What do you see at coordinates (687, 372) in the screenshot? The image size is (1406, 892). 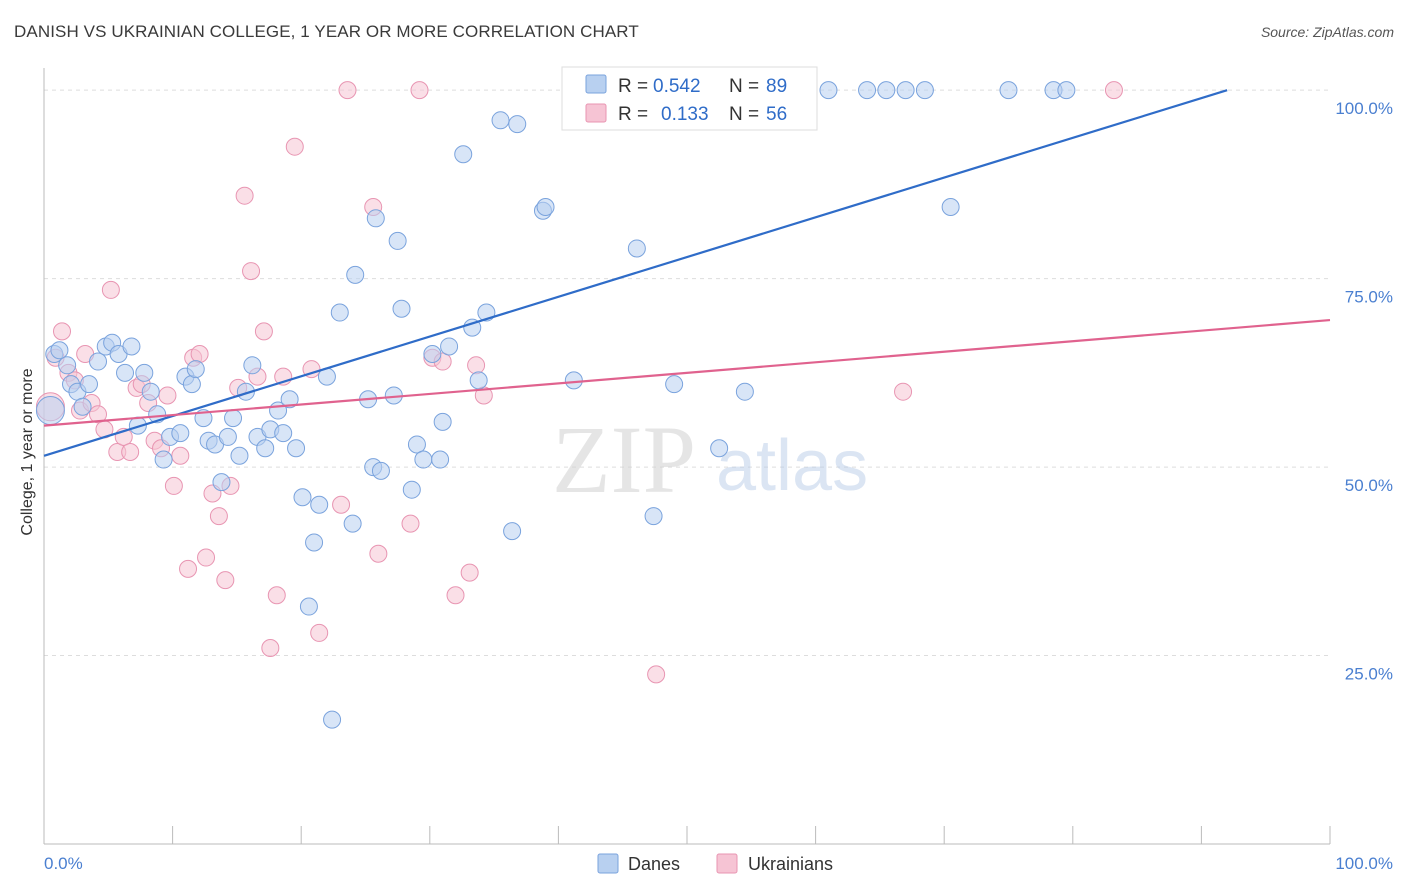 I see `trend-line-ukrainians` at bounding box center [687, 372].